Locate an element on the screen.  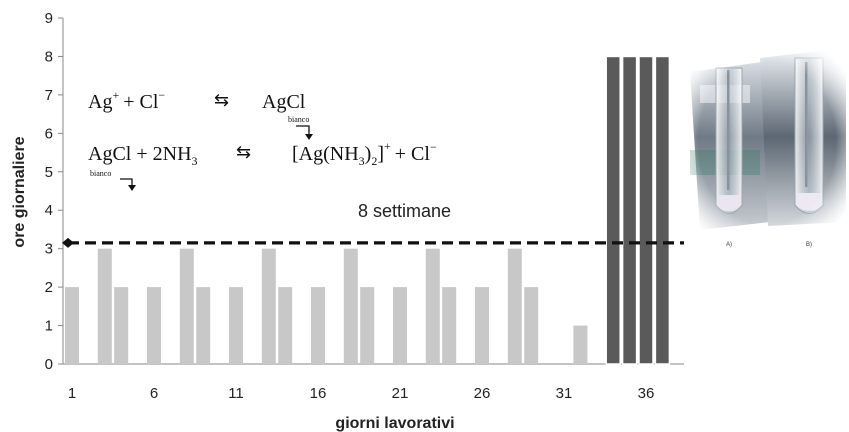
equation-1: Ag+ + Cl− ⇆ AgCl bianco is located at coordinates (200, 114).